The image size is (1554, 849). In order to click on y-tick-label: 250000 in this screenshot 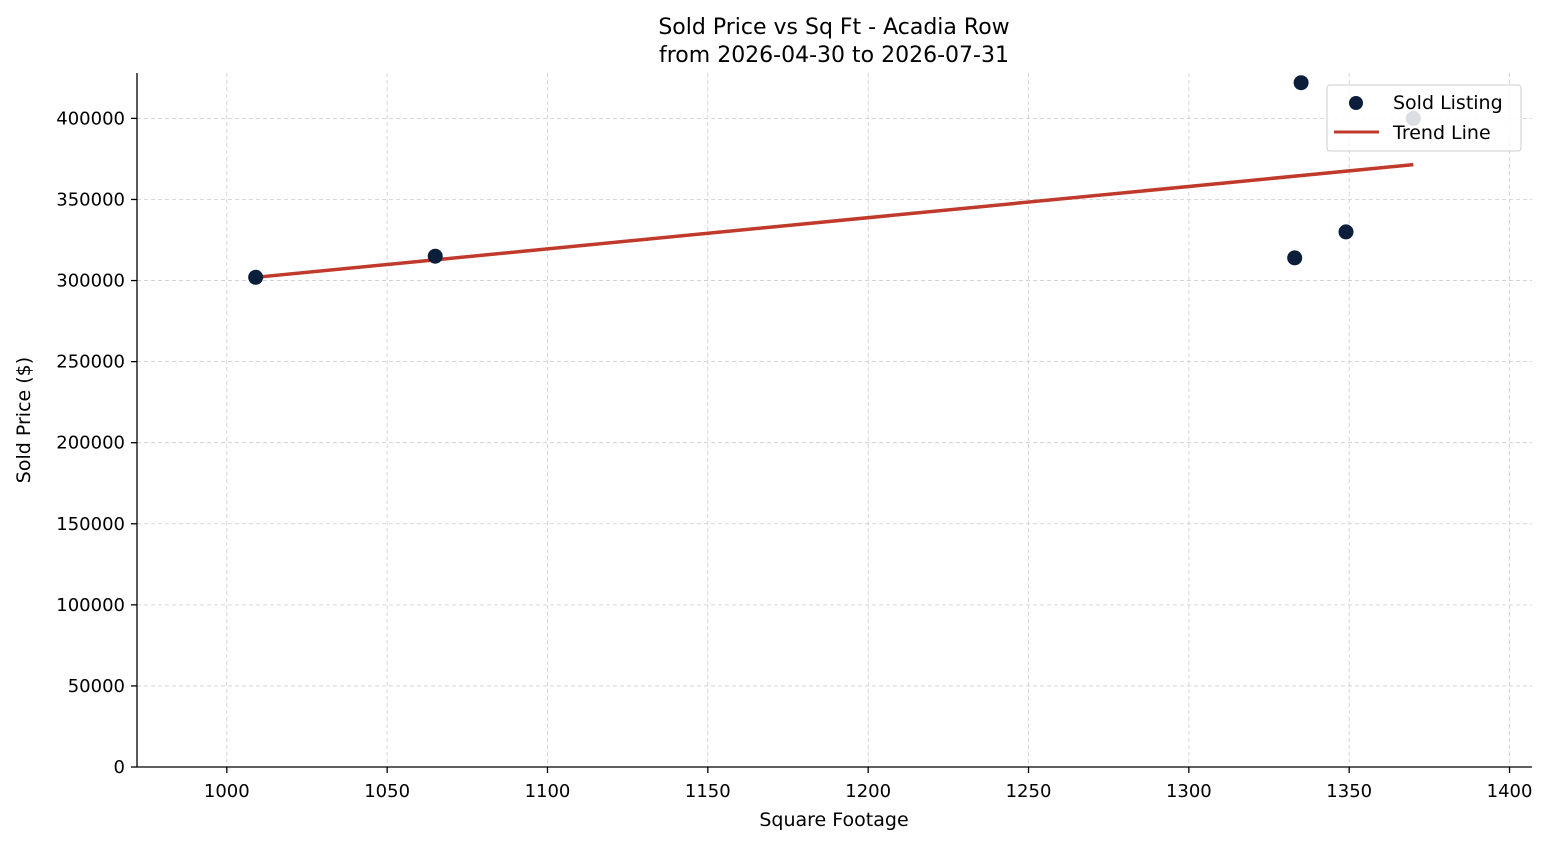, I will do `click(90, 362)`.